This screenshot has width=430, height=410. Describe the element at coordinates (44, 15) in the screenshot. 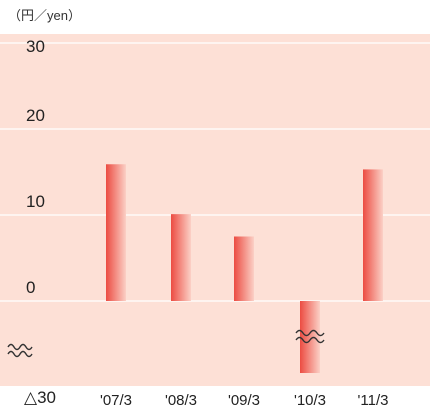

I see `unit-label: （円／yen）` at that location.